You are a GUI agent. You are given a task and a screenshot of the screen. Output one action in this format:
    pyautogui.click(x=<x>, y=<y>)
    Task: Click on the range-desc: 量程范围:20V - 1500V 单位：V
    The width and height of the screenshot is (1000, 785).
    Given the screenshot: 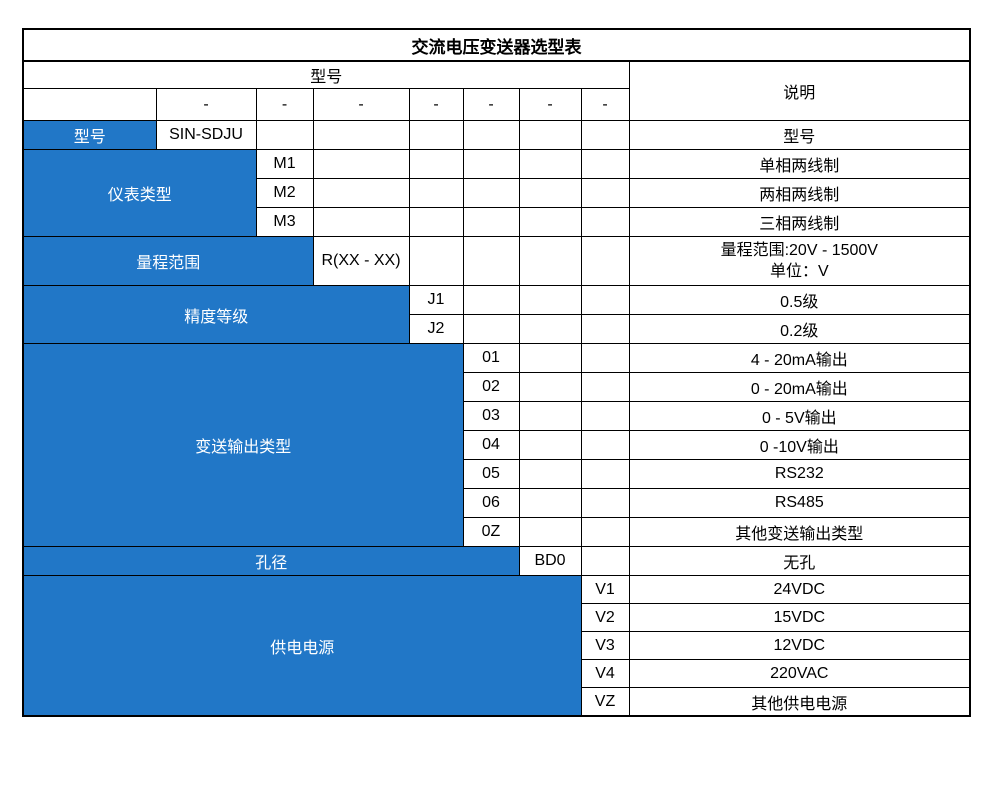 What is the action you would take?
    pyautogui.click(x=799, y=261)
    